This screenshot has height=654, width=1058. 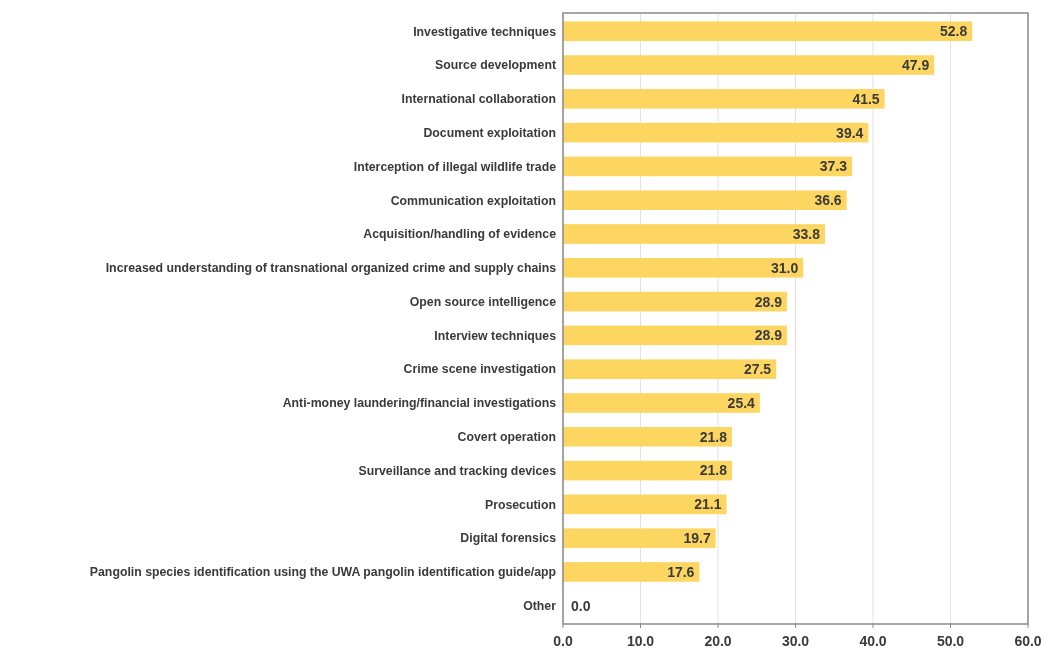 What do you see at coordinates (540, 606) in the screenshot?
I see `y-tick-label: Other` at bounding box center [540, 606].